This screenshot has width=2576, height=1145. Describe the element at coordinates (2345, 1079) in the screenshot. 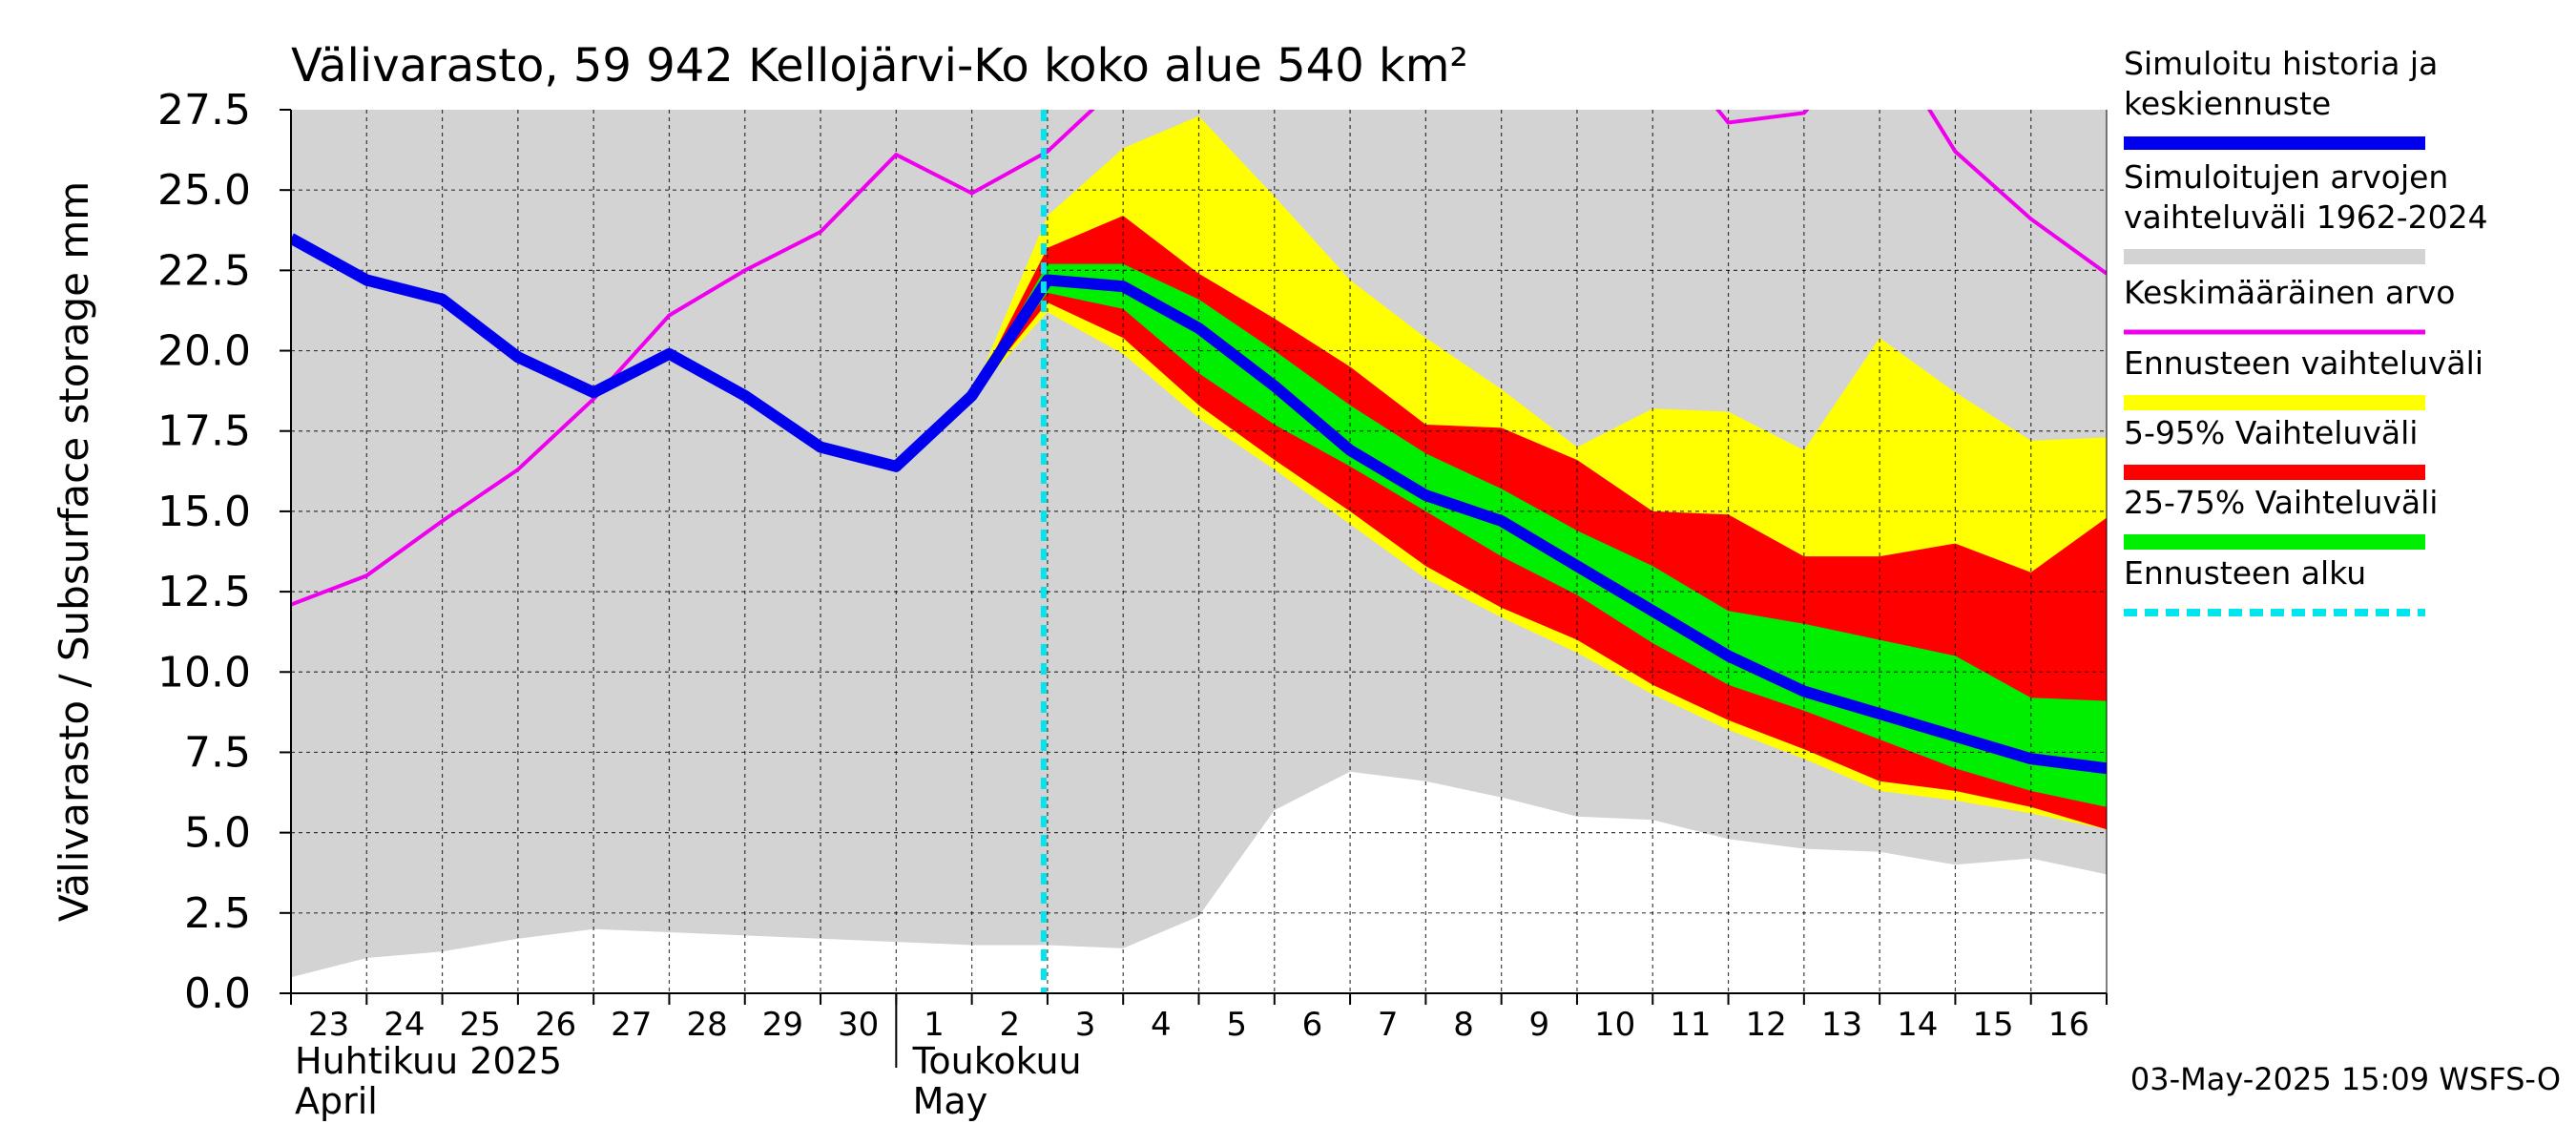

I see `footer-timestamp: 03-May-2025 15:09 WSFS-O` at that location.